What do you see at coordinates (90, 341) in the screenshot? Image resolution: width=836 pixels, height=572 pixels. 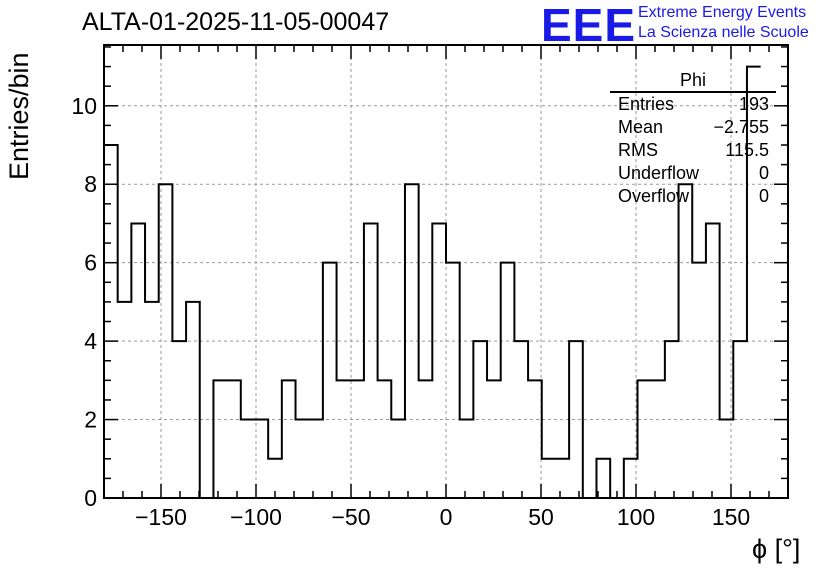 I see `y-tick-label: 4` at bounding box center [90, 341].